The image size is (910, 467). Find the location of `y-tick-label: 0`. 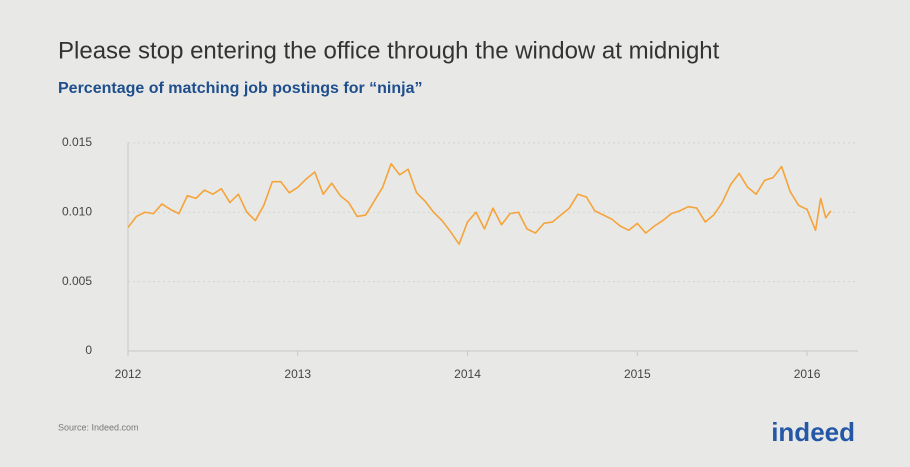

y-tick-label: 0 is located at coordinates (88, 350).